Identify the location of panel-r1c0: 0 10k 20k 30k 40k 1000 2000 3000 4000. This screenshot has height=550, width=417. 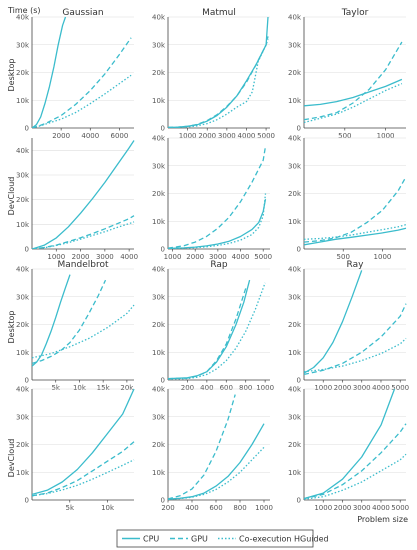
(77, 199).